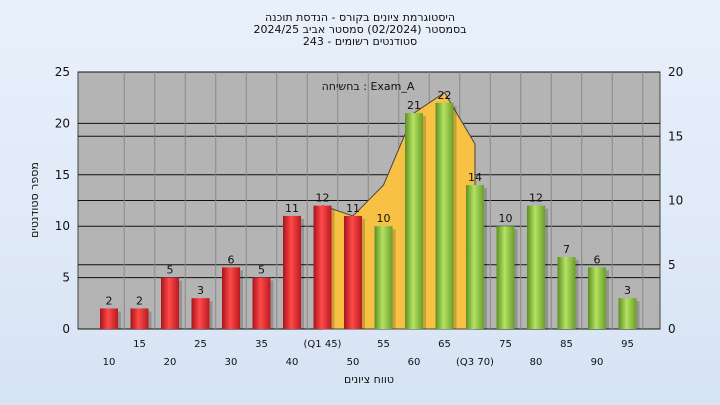 The width and height of the screenshot is (720, 405). What do you see at coordinates (62, 123) in the screenshot?
I see `y-tick-label: 20` at bounding box center [62, 123].